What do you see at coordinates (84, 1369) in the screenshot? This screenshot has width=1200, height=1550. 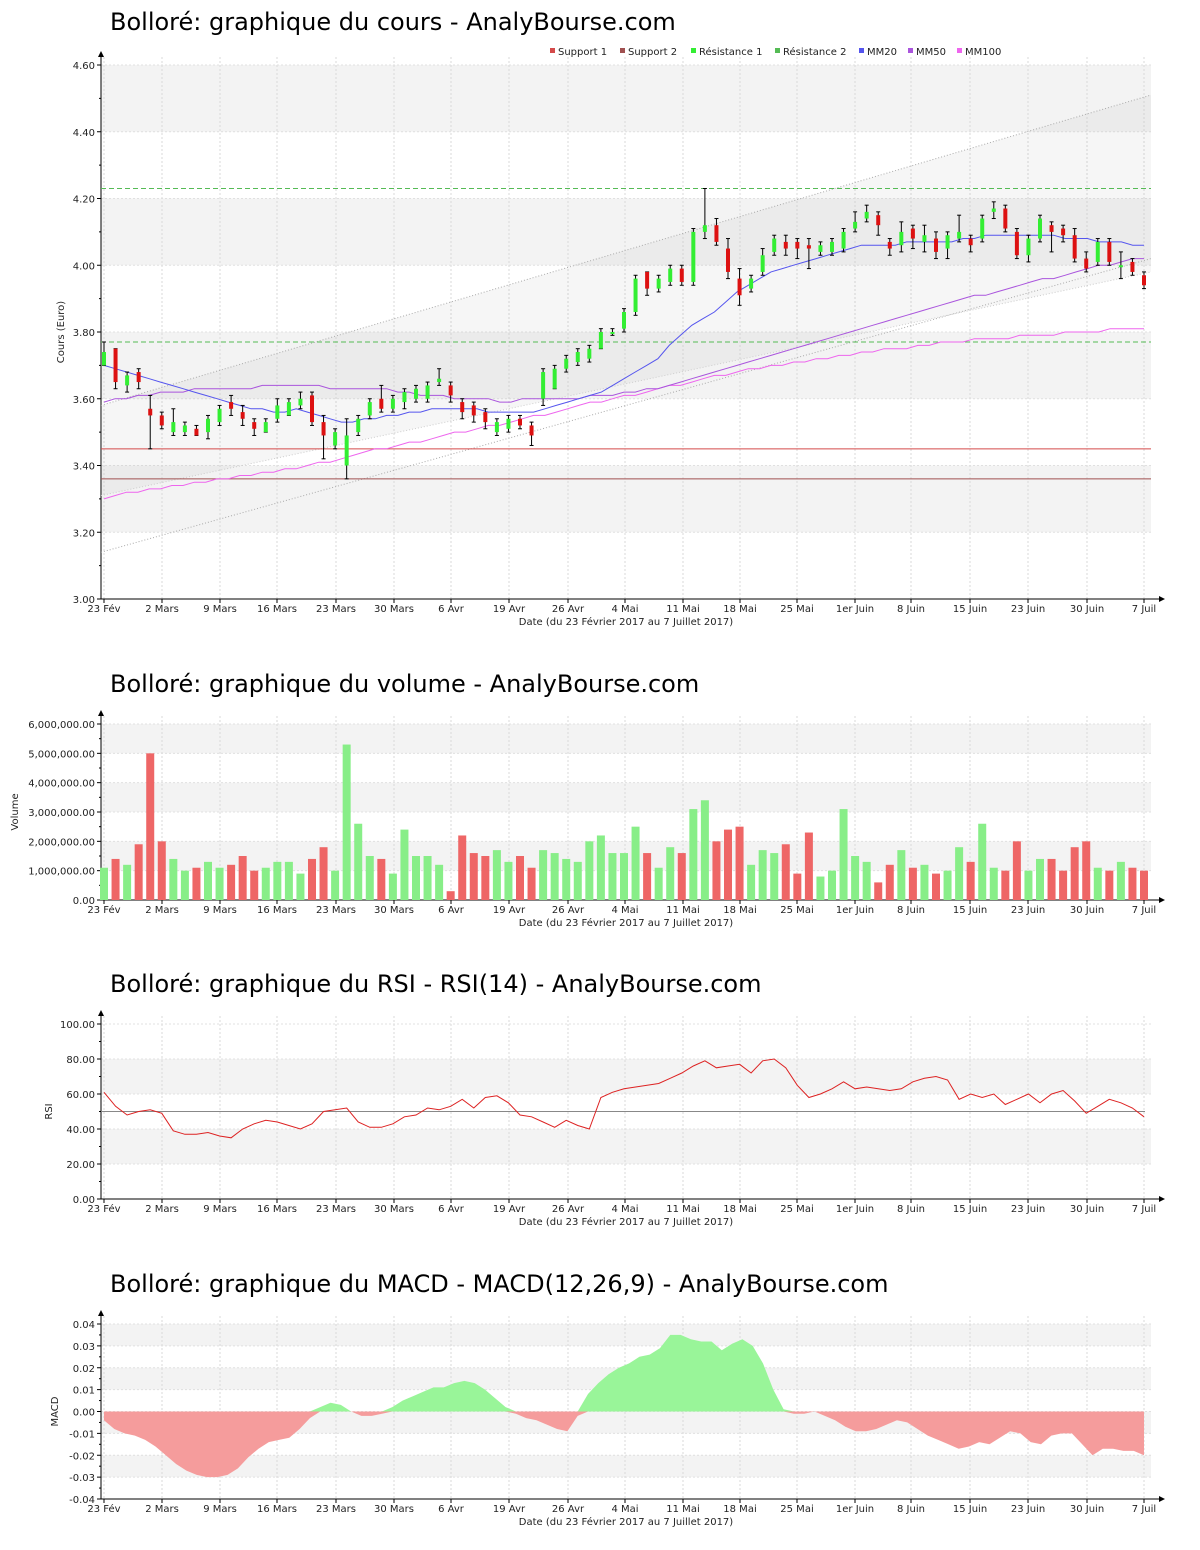 I see `y-tick-label: 0.02` at bounding box center [84, 1369].